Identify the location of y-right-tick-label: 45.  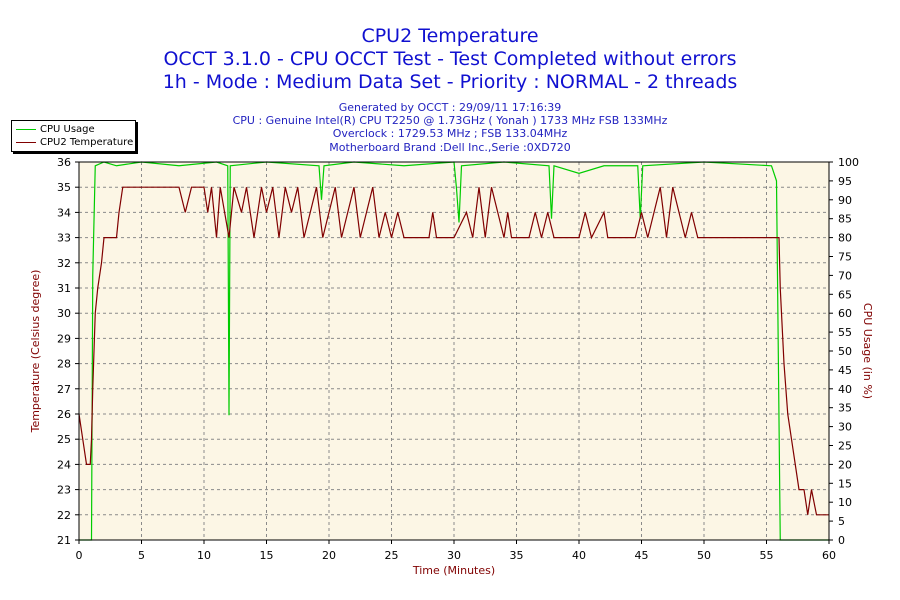
(845, 370).